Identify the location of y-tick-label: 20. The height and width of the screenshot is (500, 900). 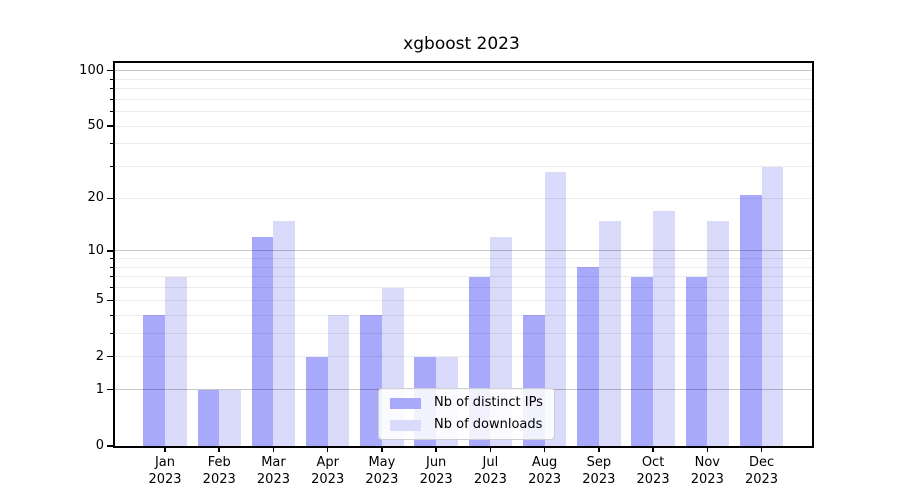
(95, 198).